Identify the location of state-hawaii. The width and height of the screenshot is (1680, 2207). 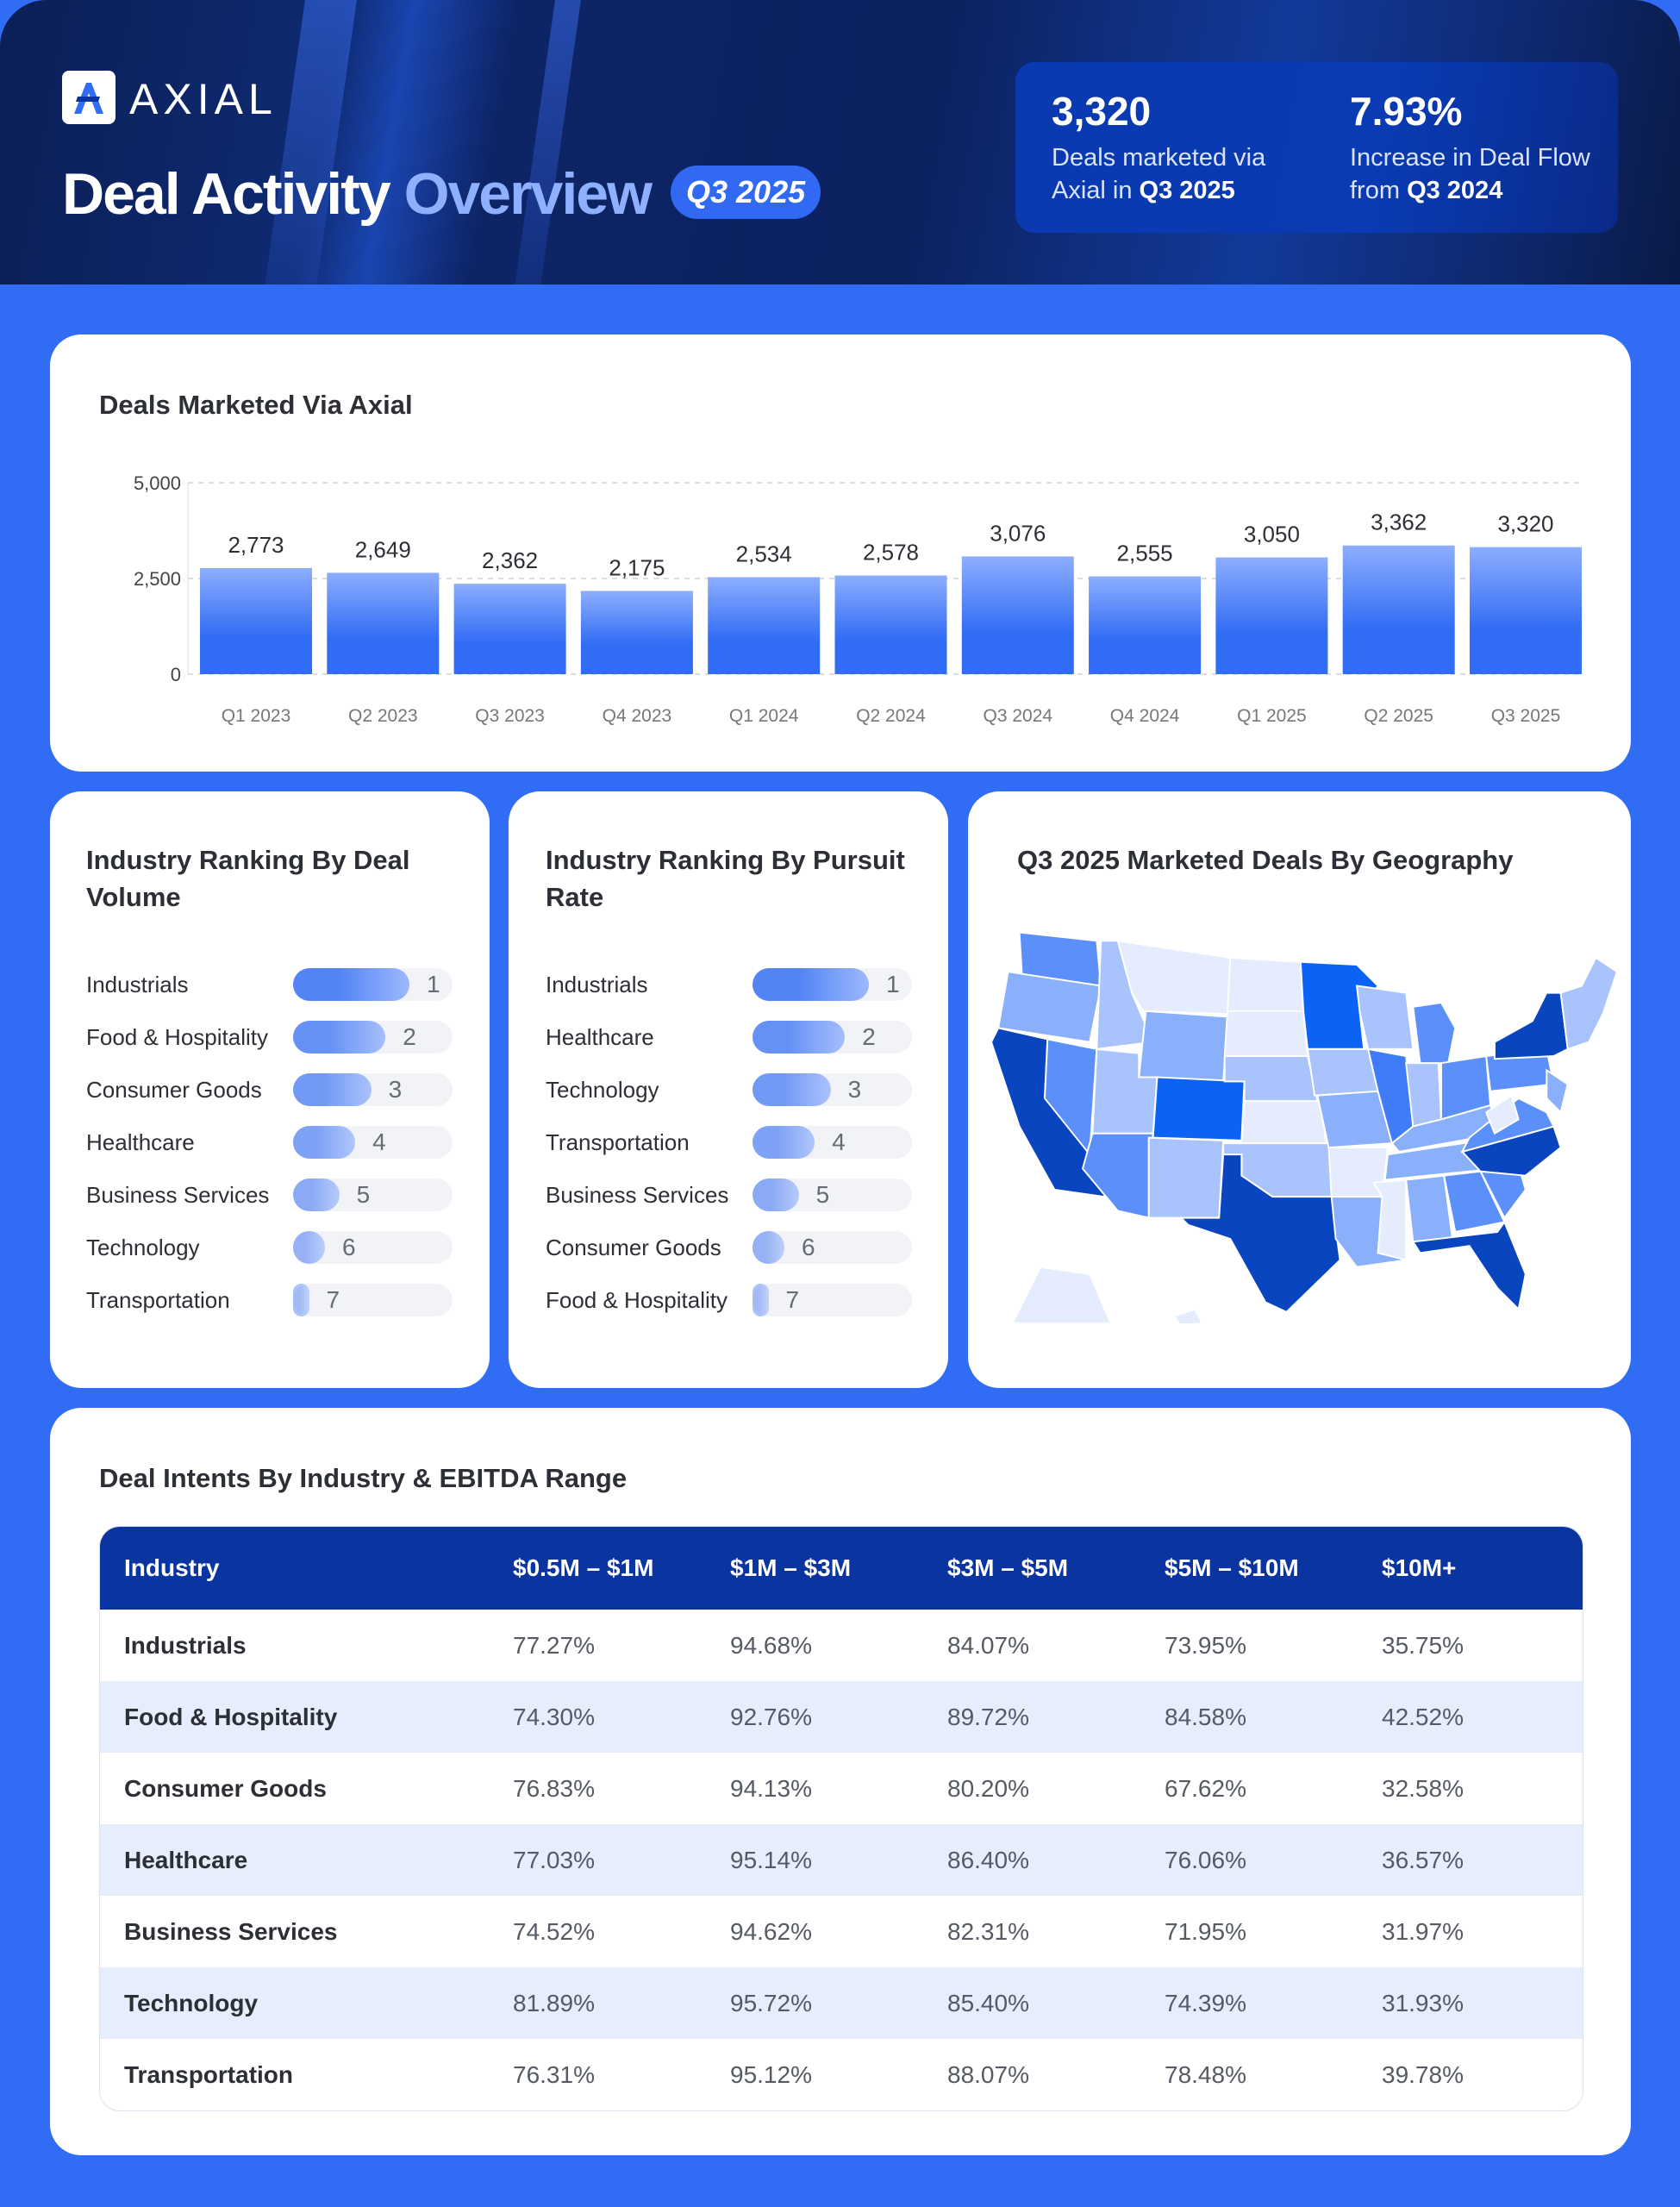
(1187, 1315).